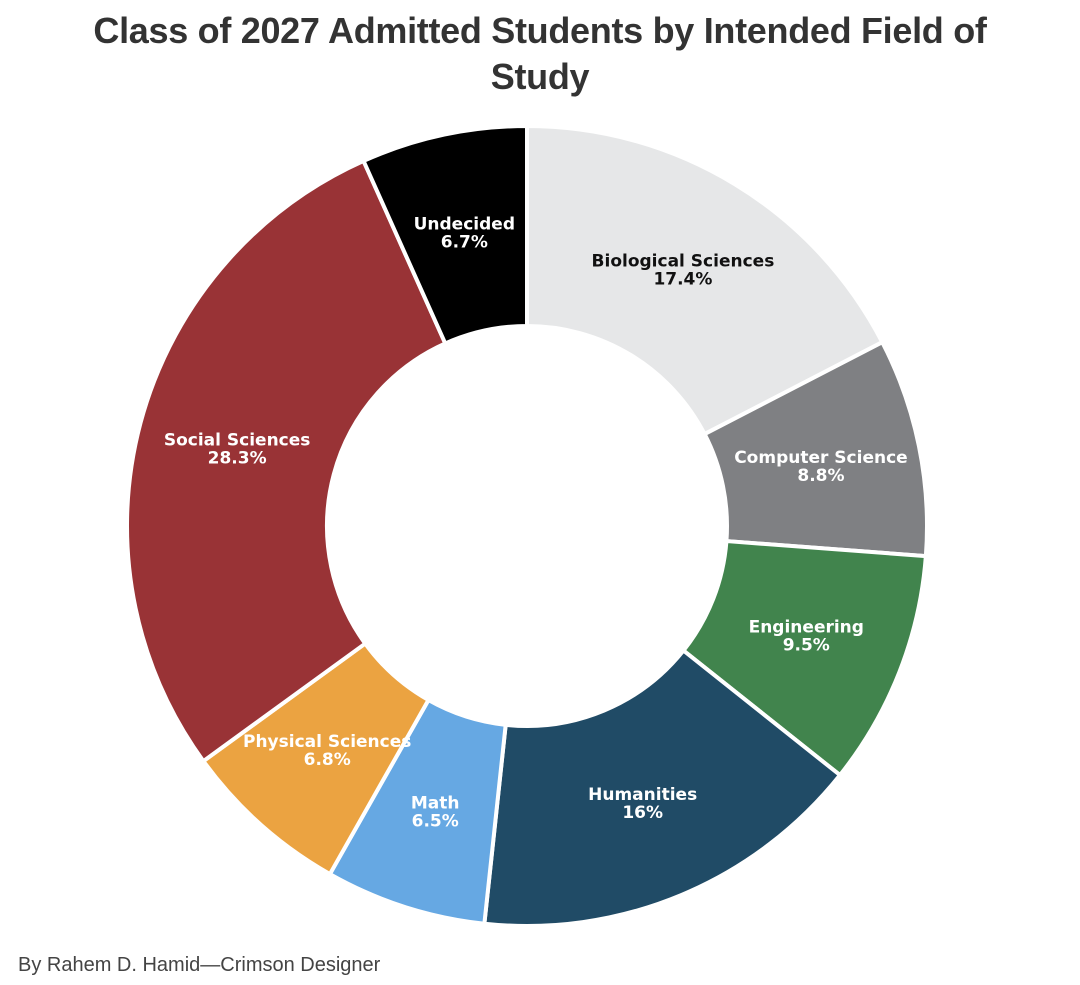 This screenshot has height=985, width=1080. I want to click on slice-value-humanities: 16%, so click(642, 813).